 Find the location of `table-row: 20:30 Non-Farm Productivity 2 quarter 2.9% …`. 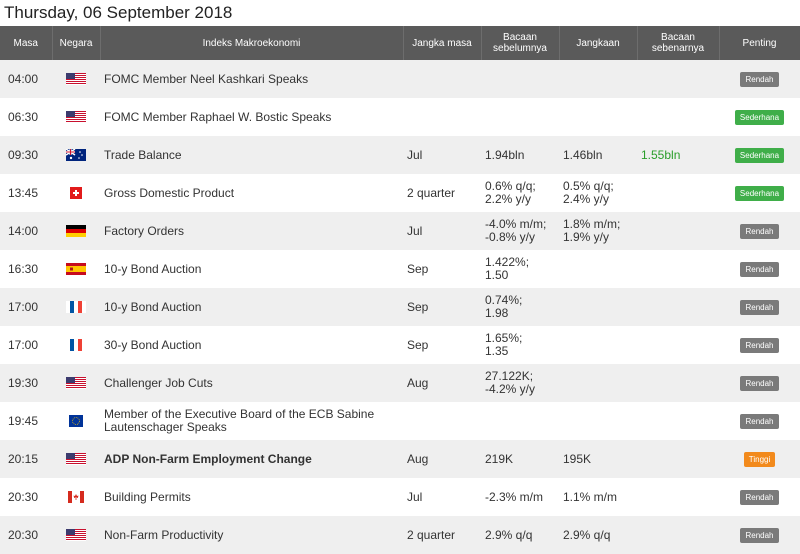

table-row: 20:30 Non-Farm Productivity 2 quarter 2.9% … is located at coordinates (400, 535).